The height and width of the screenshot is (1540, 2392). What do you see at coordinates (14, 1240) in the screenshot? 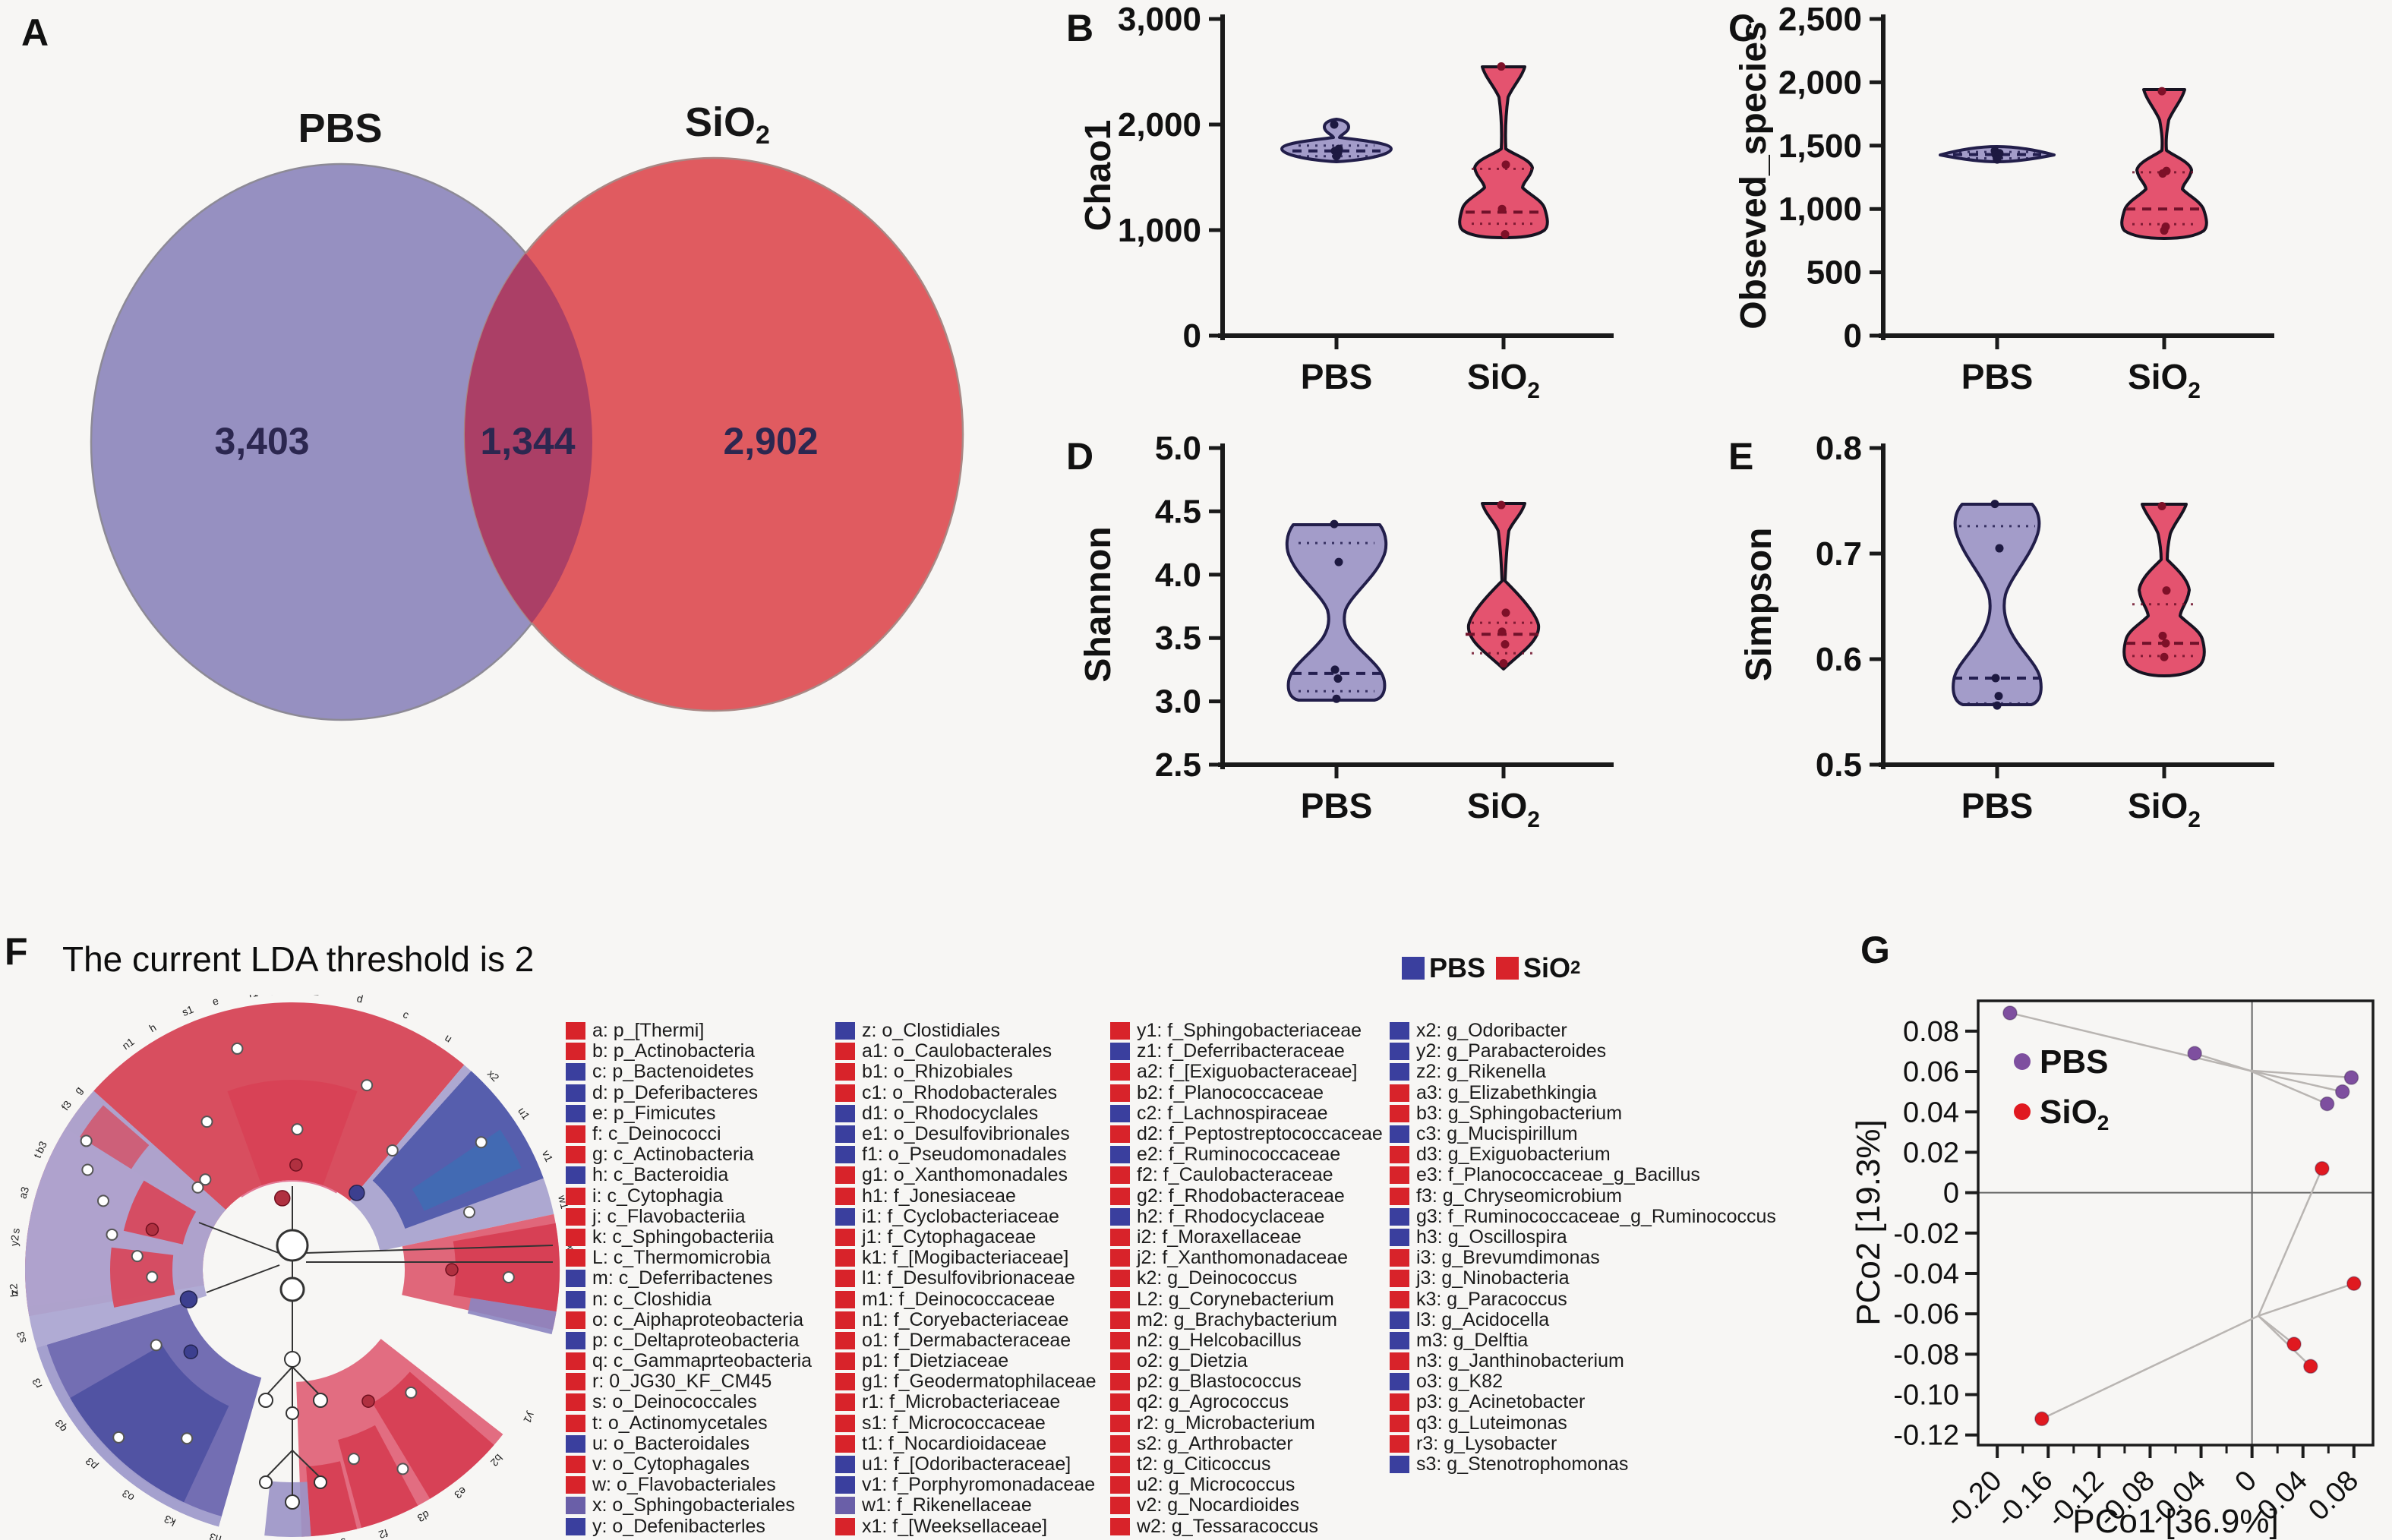
I see `cladogram-rim-label: y2` at bounding box center [14, 1240].